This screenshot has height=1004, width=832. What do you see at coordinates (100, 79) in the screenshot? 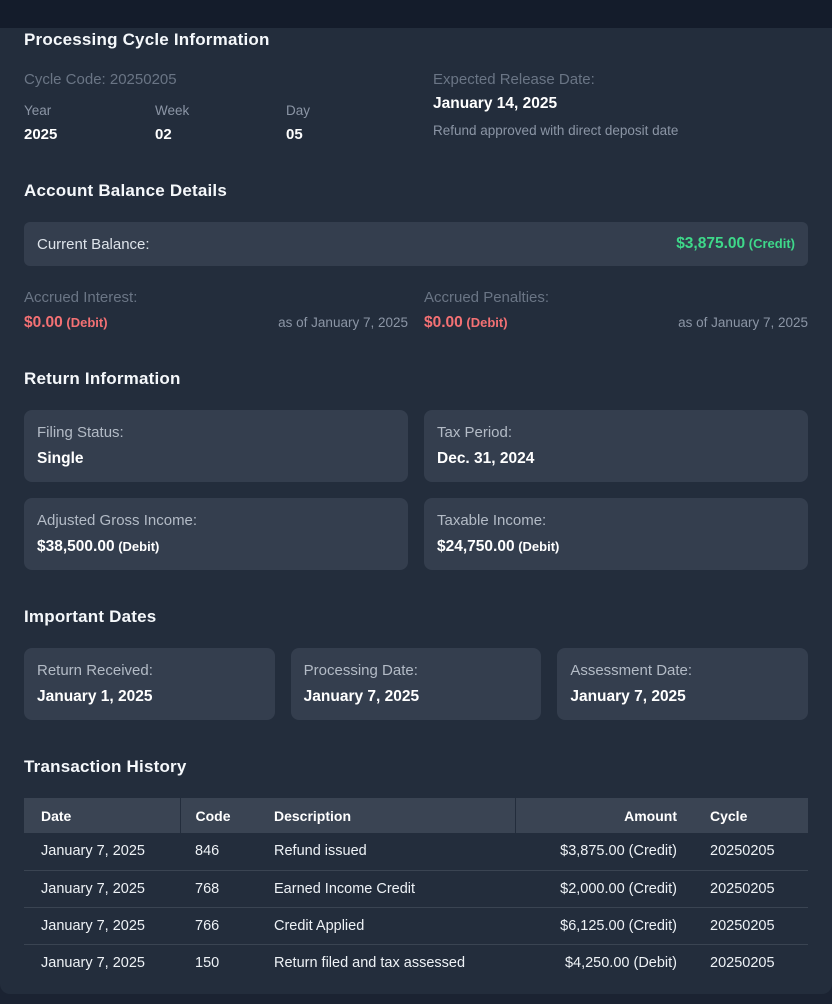
I see `cycle-code-text: Cycle Code: 20250205` at bounding box center [100, 79].